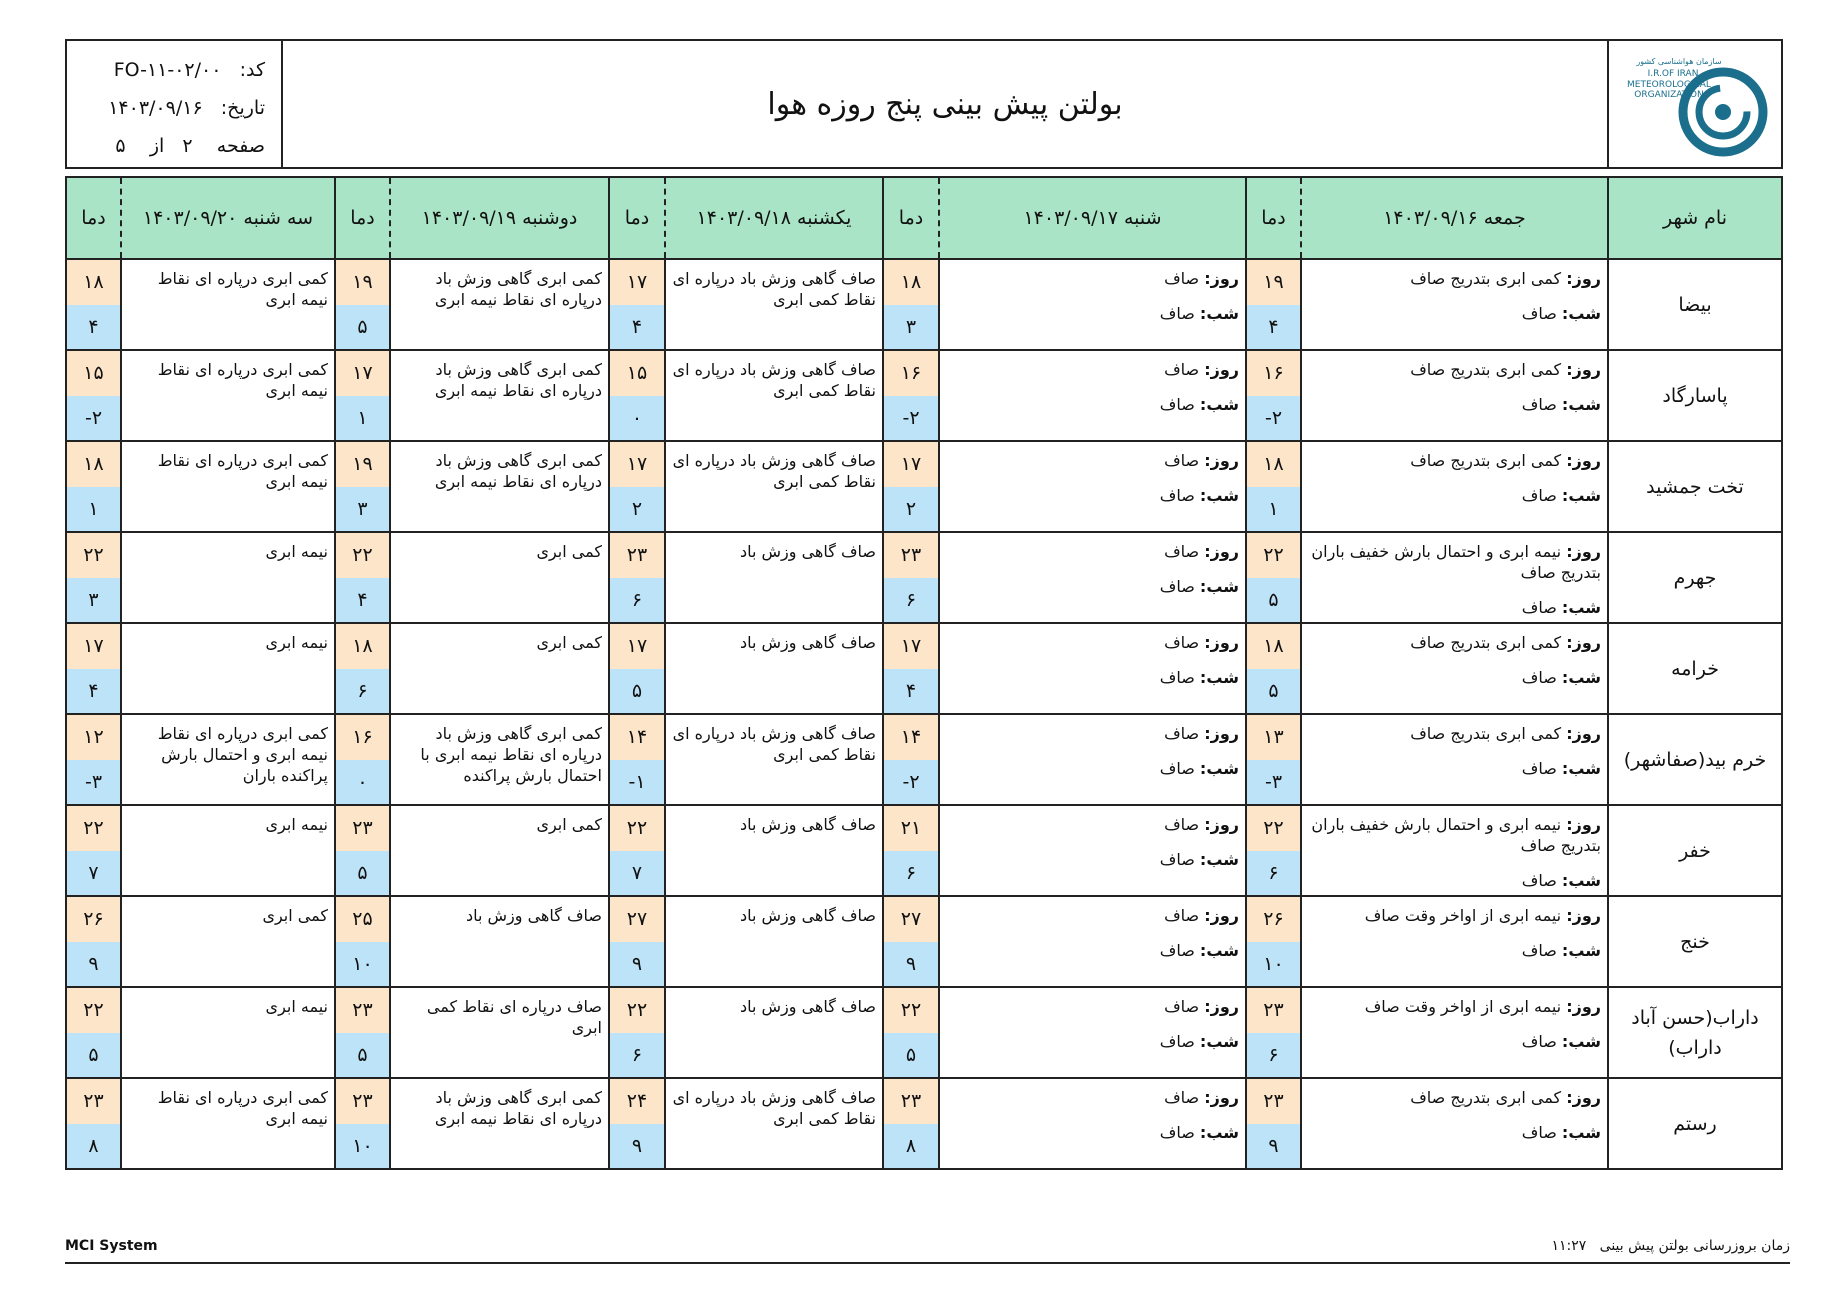  What do you see at coordinates (637, 417) in the screenshot?
I see `low-temp: ۰` at bounding box center [637, 417].